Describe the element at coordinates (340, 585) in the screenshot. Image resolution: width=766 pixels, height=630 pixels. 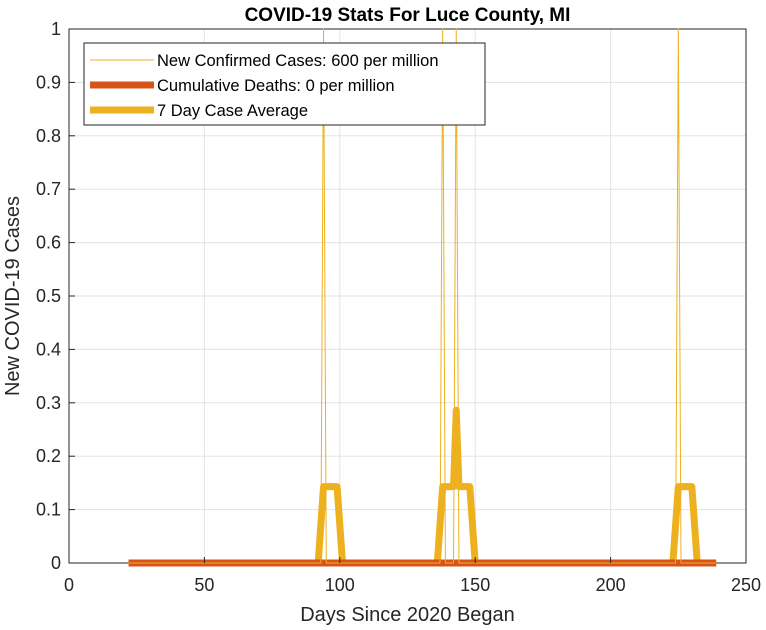
I see `x-tick-label: 100` at that location.